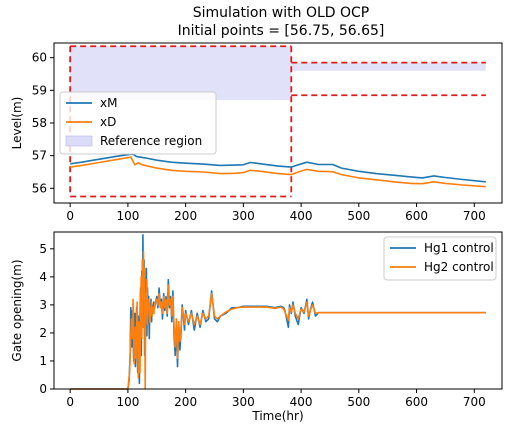  Describe the element at coordinates (277, 416) in the screenshot. I see `x-axis-label: Time(hr)` at that location.